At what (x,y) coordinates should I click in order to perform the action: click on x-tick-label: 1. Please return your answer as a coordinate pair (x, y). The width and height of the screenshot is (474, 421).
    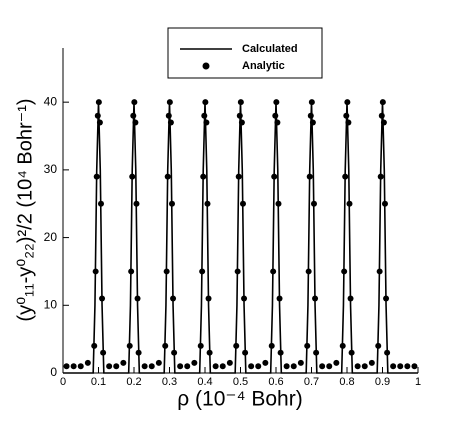
    Looking at the image, I should click on (418, 382).